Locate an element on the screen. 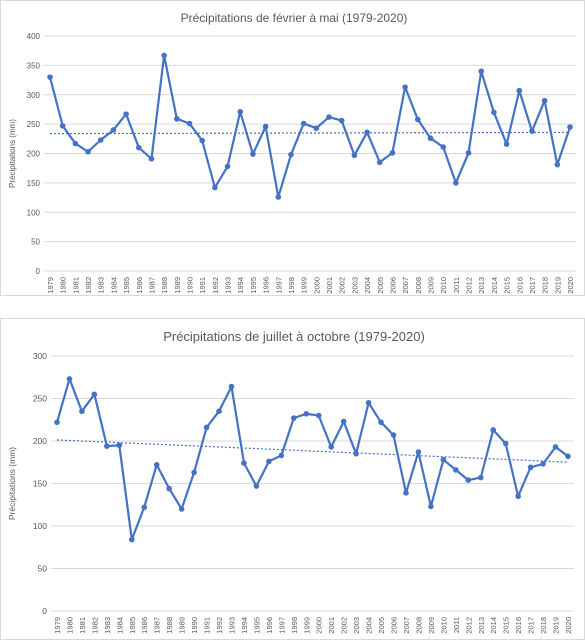  y-tick-label: 150 is located at coordinates (34, 183).